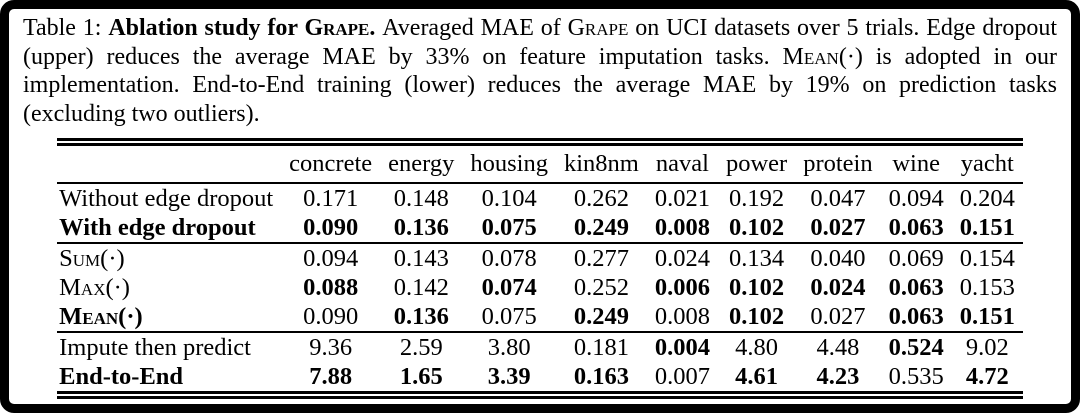  Describe the element at coordinates (155, 347) in the screenshot. I see `row-label: Impute then predict` at that location.